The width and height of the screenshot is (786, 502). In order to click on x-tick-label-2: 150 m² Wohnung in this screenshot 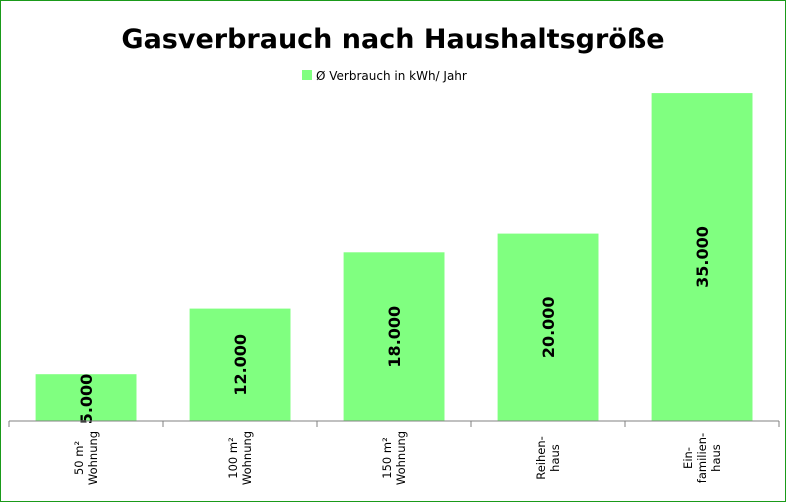, I will do `click(394, 458)`.